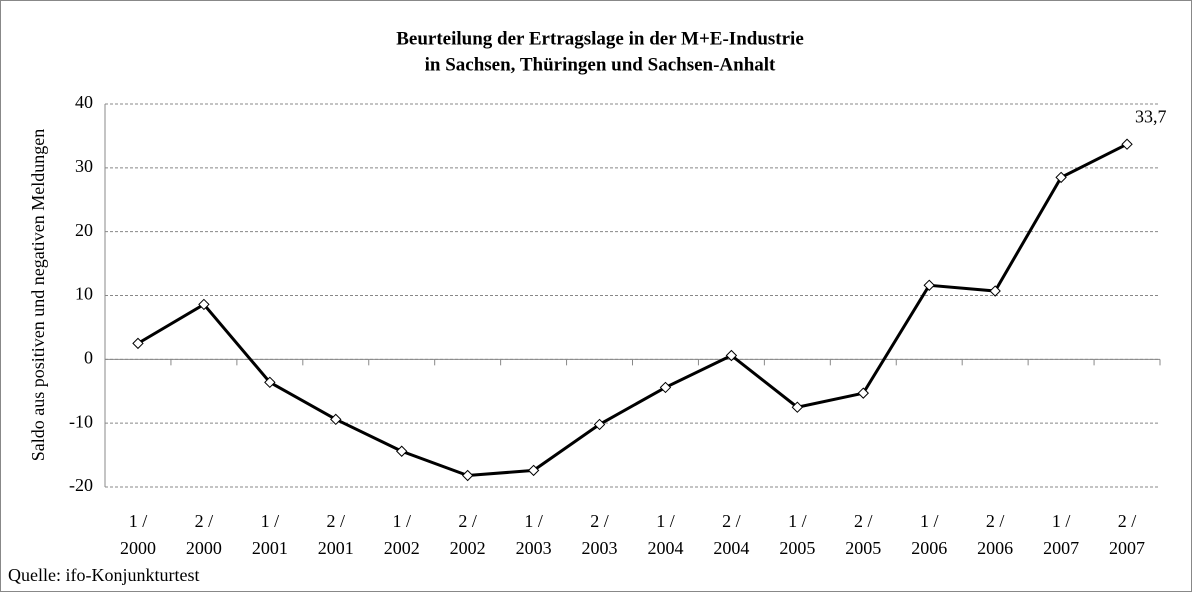 This screenshot has width=1192, height=592. Describe the element at coordinates (270, 534) in the screenshot. I see `x-tick-label: 1 /2001` at that location.